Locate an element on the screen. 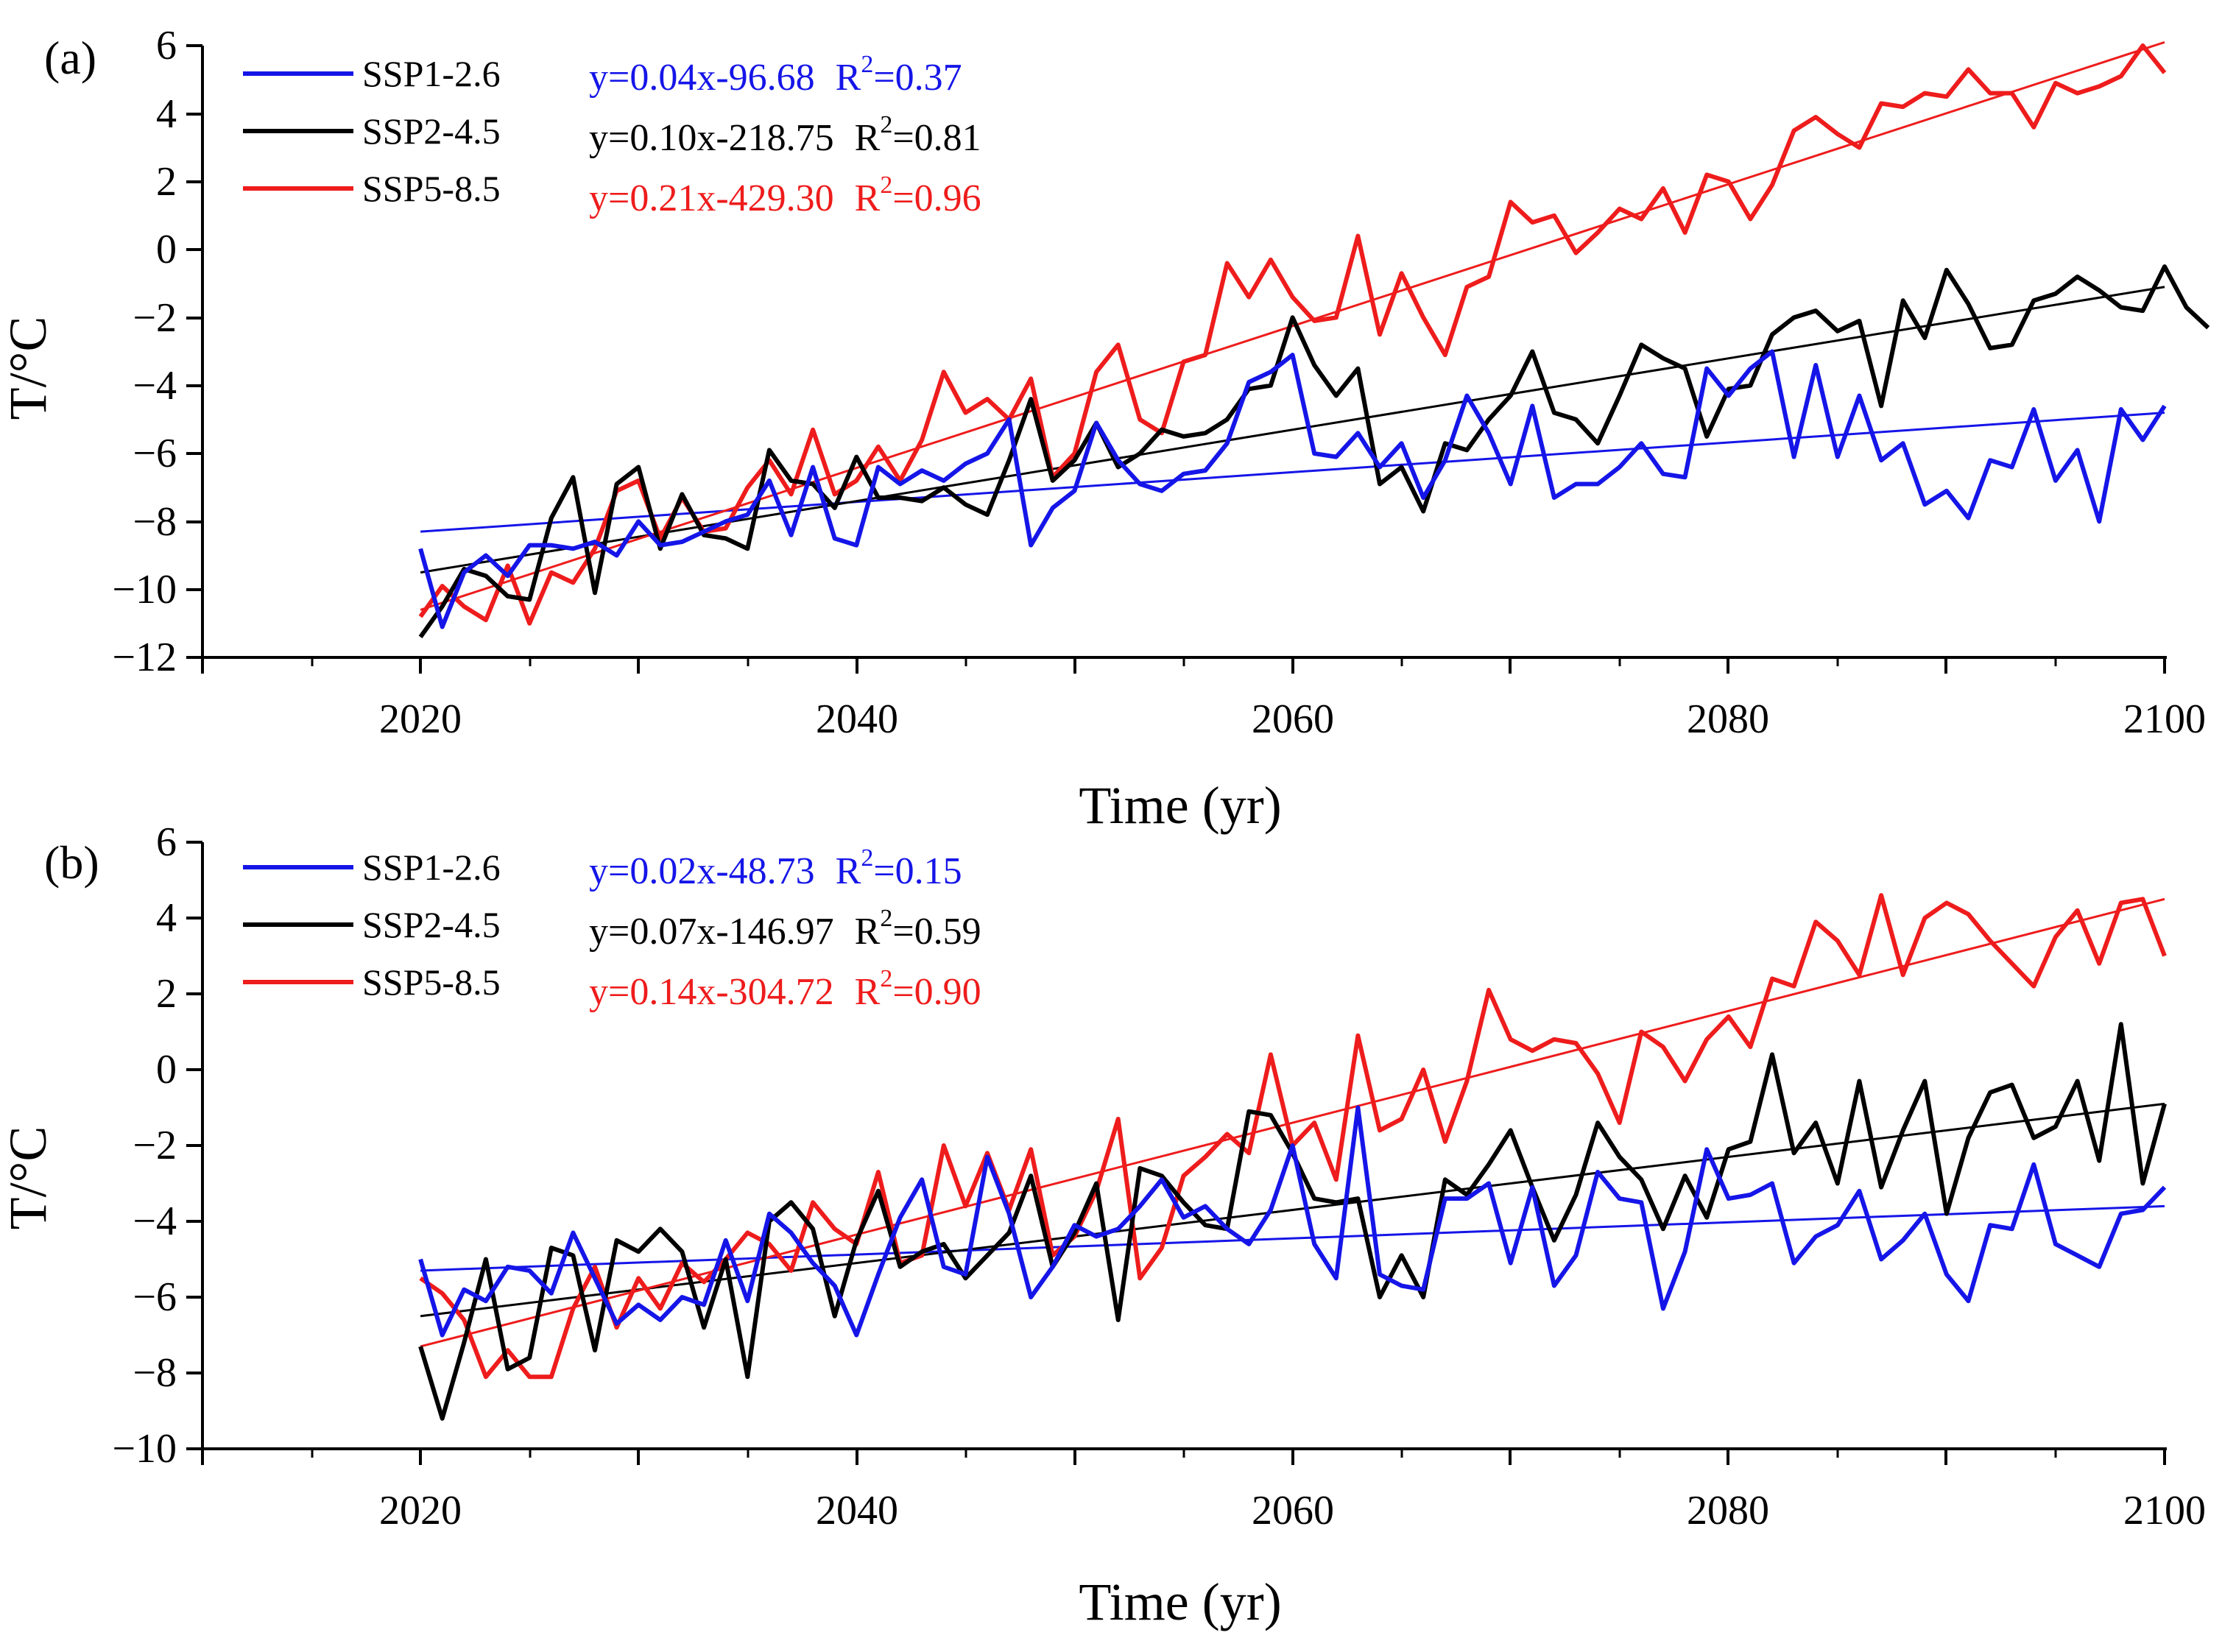 The width and height of the screenshot is (2236, 1652). trend-line-ssp126 is located at coordinates (1292, 1238).